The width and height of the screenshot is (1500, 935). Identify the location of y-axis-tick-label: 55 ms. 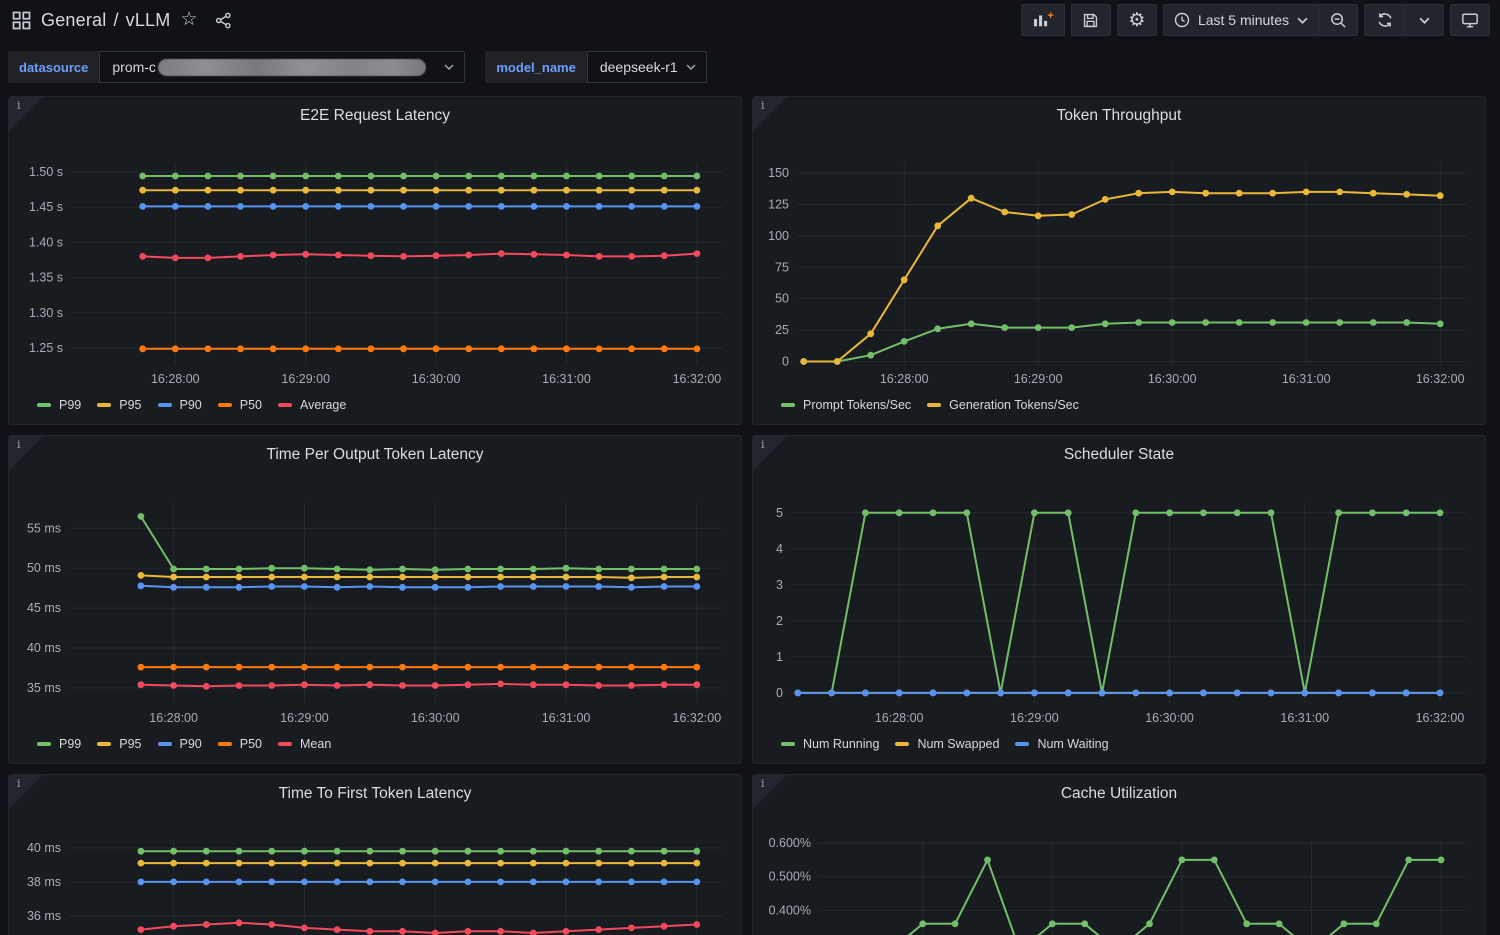
(44, 528).